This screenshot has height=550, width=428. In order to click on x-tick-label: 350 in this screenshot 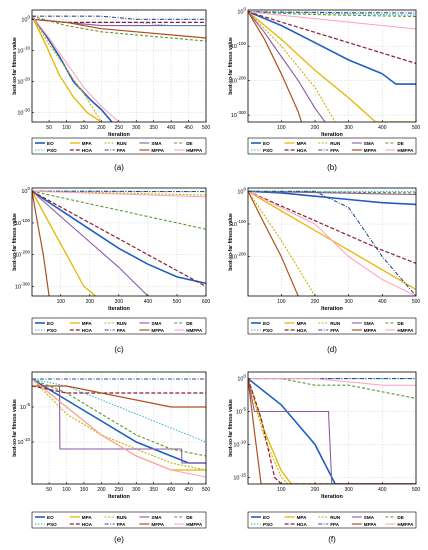, I will do `click(154, 490)`.